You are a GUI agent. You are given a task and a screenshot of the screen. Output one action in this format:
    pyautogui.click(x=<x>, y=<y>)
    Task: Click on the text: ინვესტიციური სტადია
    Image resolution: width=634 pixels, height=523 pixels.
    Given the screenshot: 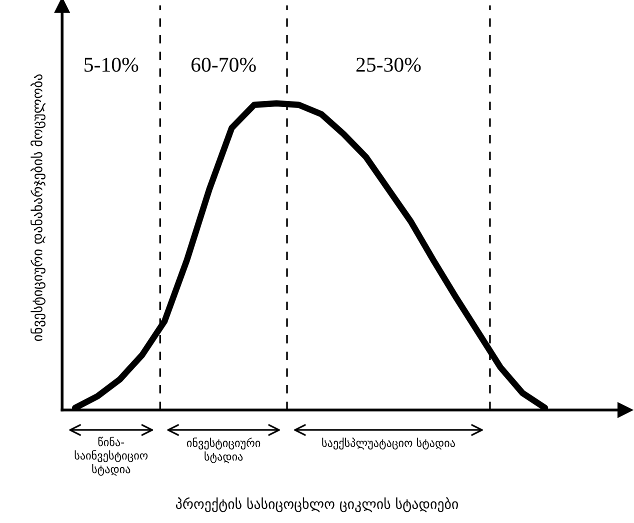 What is the action you would take?
    pyautogui.click(x=223, y=451)
    